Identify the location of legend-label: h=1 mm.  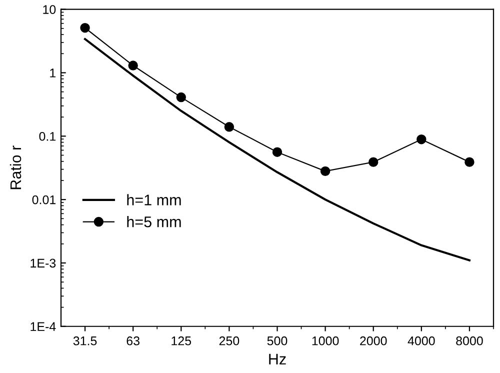
(154, 200).